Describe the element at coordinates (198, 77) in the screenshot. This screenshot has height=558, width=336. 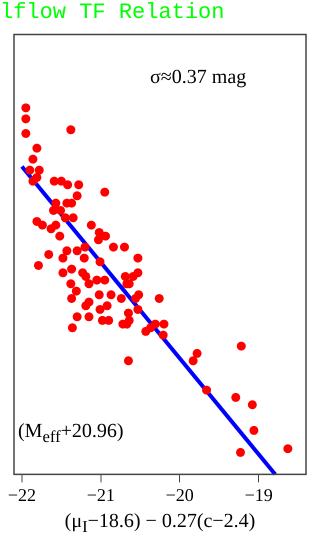
I see `text: σ≈0.37 mag` at that location.